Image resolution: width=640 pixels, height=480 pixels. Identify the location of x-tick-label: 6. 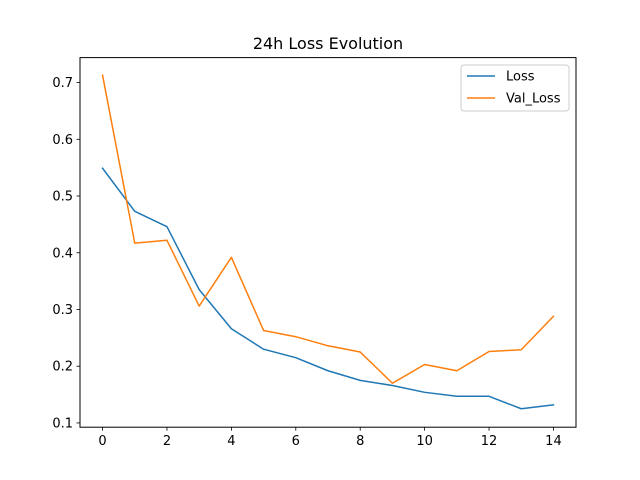
(296, 441).